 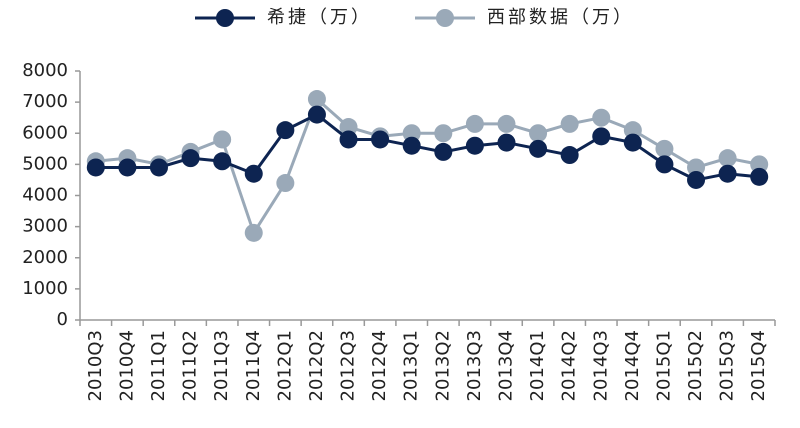 What do you see at coordinates (221, 365) in the screenshot?
I see `x-tick-label: 2011Q3` at bounding box center [221, 365].